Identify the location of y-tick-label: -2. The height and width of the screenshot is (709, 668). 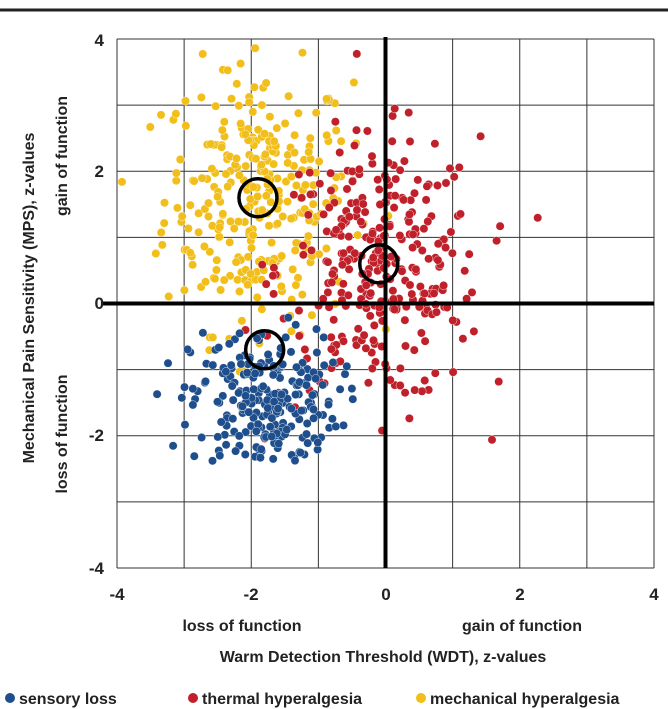
(96, 435).